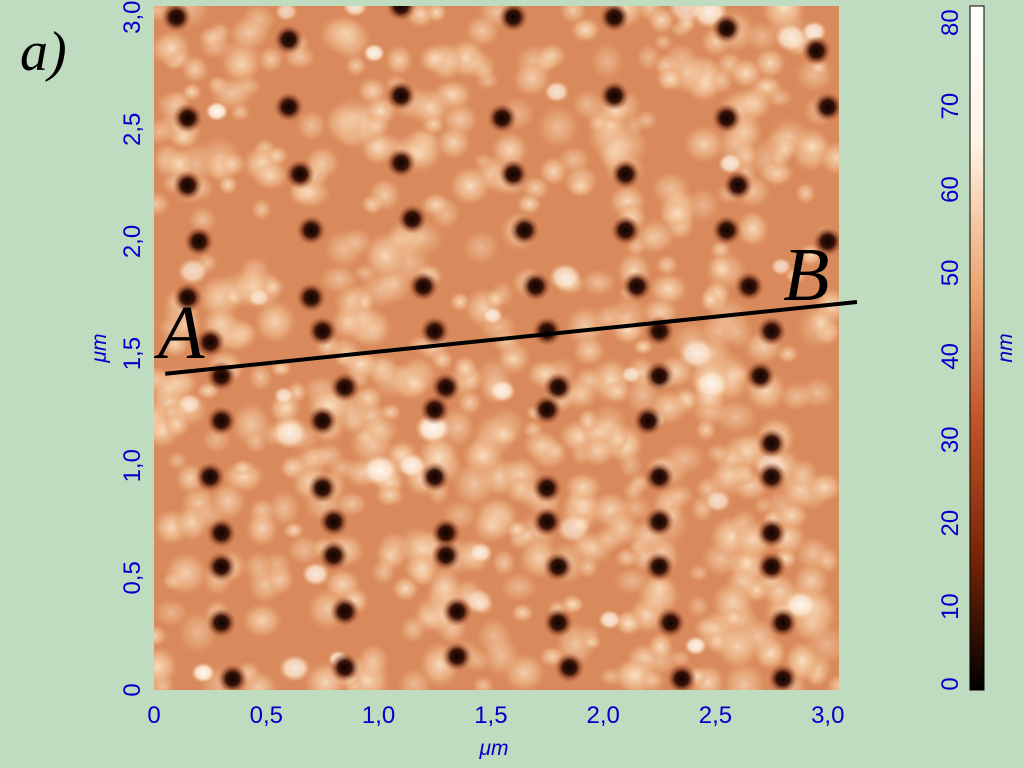 Image resolution: width=1024 pixels, height=768 pixels. I want to click on x-tick-label: 2,0, so click(602, 715).